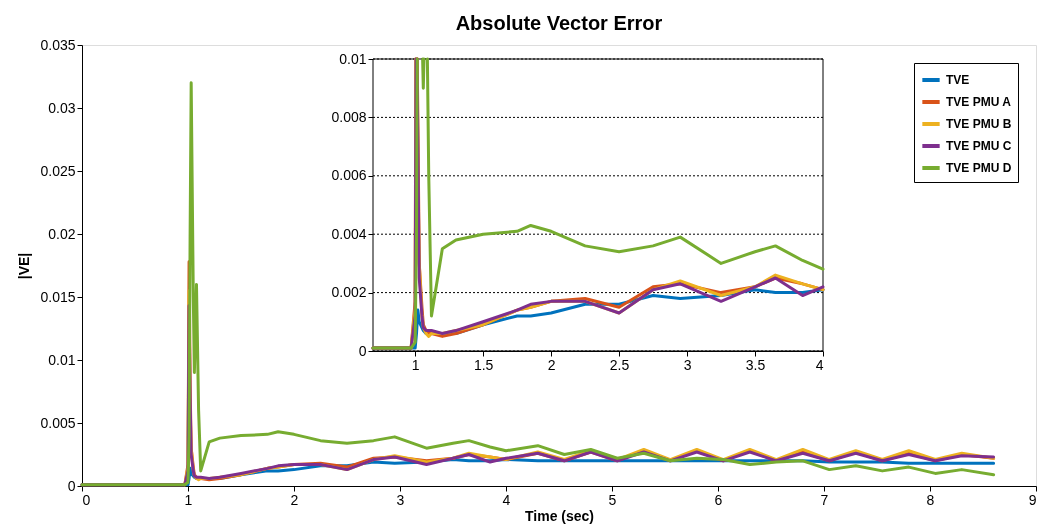 The height and width of the screenshot is (532, 1044). Describe the element at coordinates (930, 499) in the screenshot. I see `x-tick-label: 8` at that location.